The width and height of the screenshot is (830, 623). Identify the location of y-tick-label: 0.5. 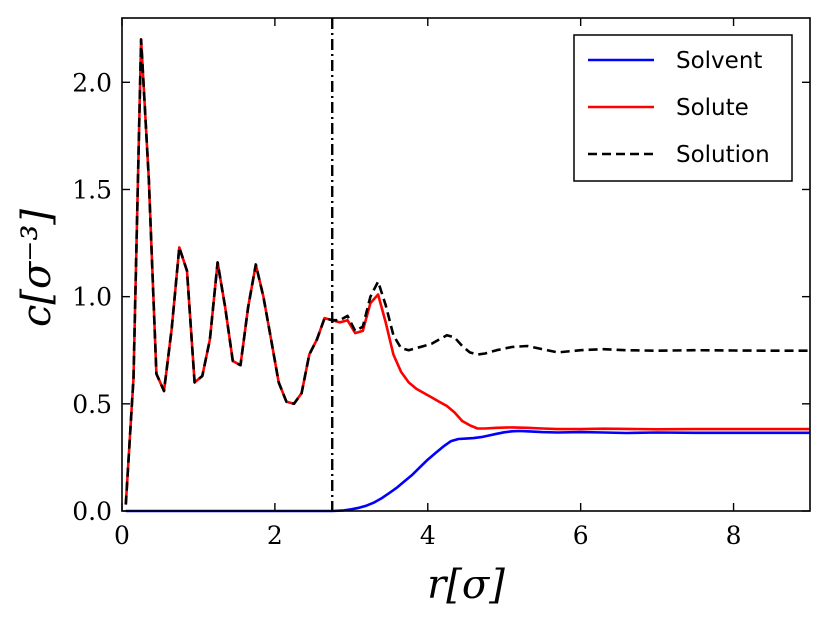
(92, 404).